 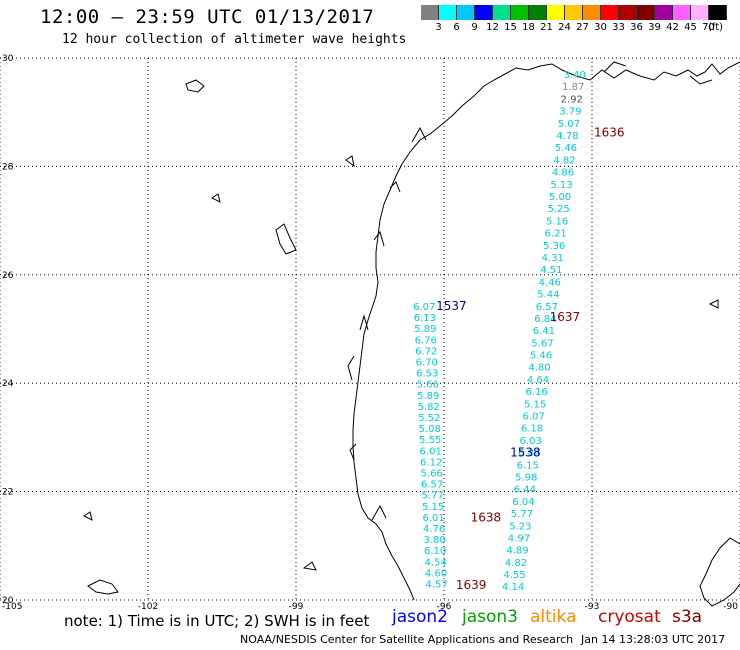 What do you see at coordinates (546, 27) in the screenshot?
I see `color-scale-label: 21` at bounding box center [546, 27].